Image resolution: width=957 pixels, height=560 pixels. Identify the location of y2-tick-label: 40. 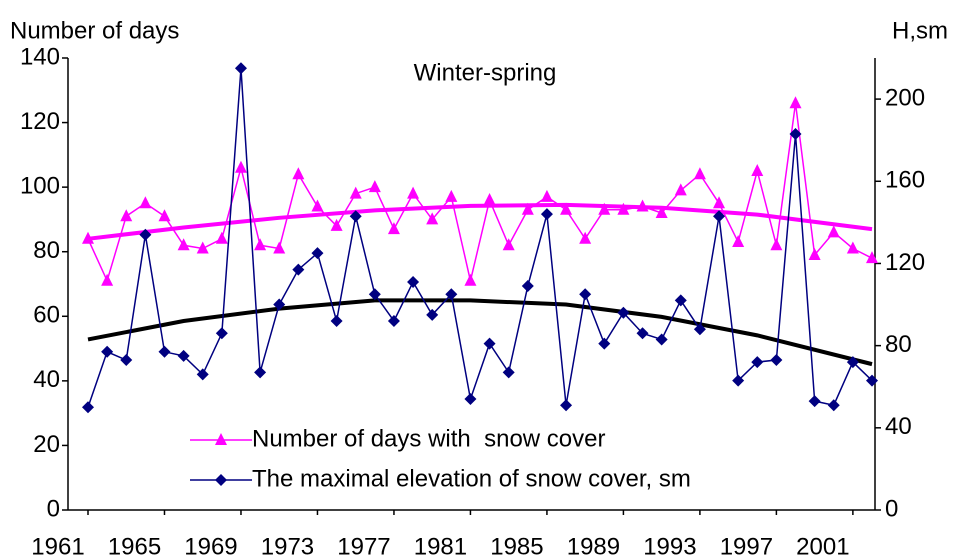
(898, 426).